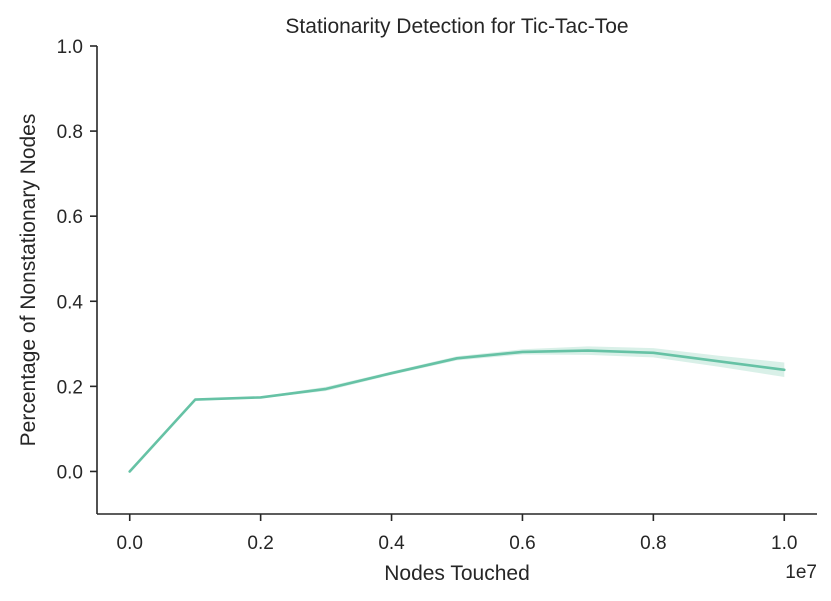  What do you see at coordinates (456, 26) in the screenshot?
I see `chart-title: Stationarity Detection for Tic-Tac-Toe` at bounding box center [456, 26].